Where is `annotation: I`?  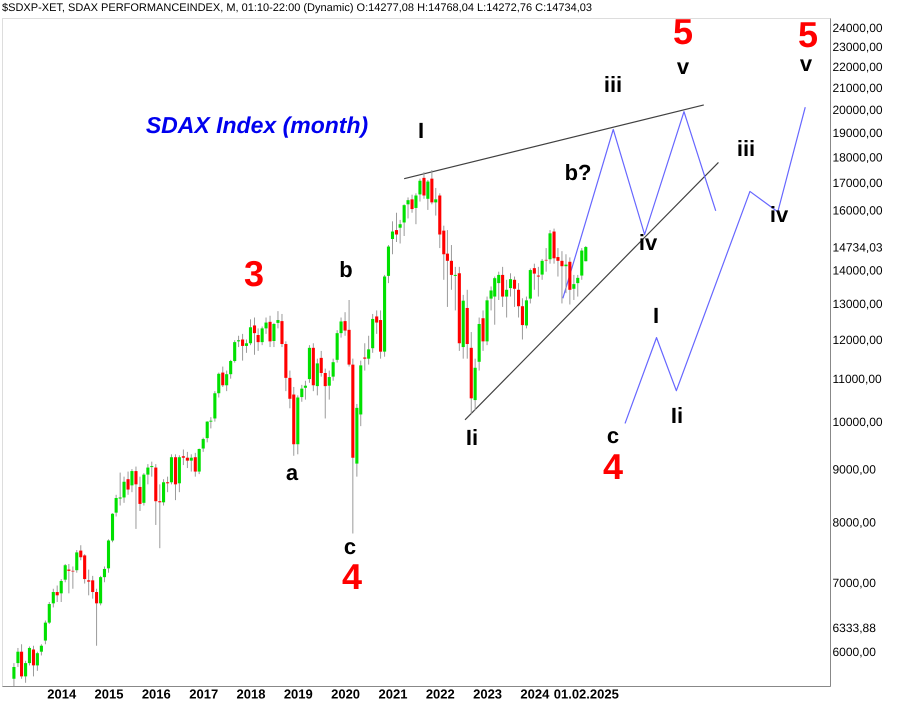
annotation: I is located at coordinates (421, 130).